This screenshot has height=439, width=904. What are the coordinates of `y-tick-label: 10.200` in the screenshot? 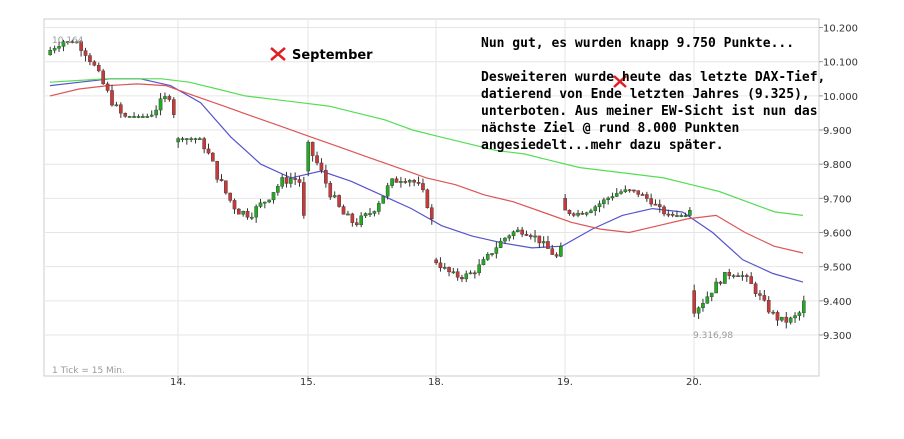 It's located at (840, 29).